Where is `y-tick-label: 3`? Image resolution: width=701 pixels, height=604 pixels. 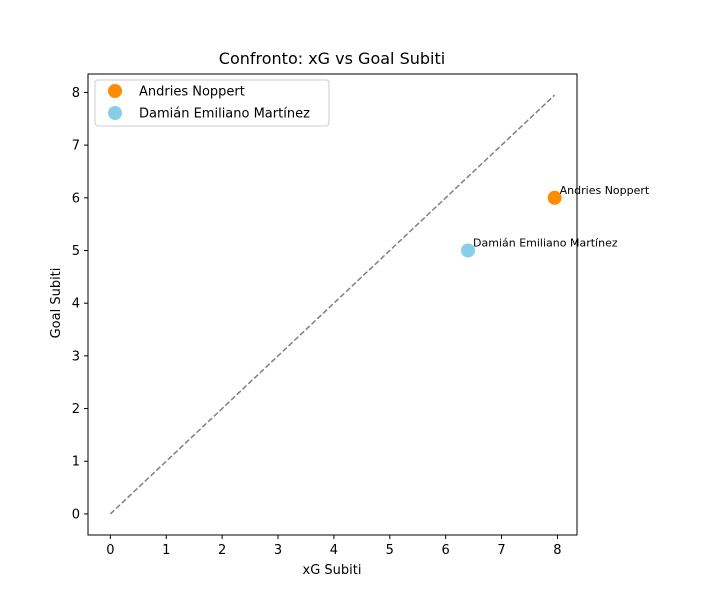
y-tick-label: 3 is located at coordinates (76, 356).